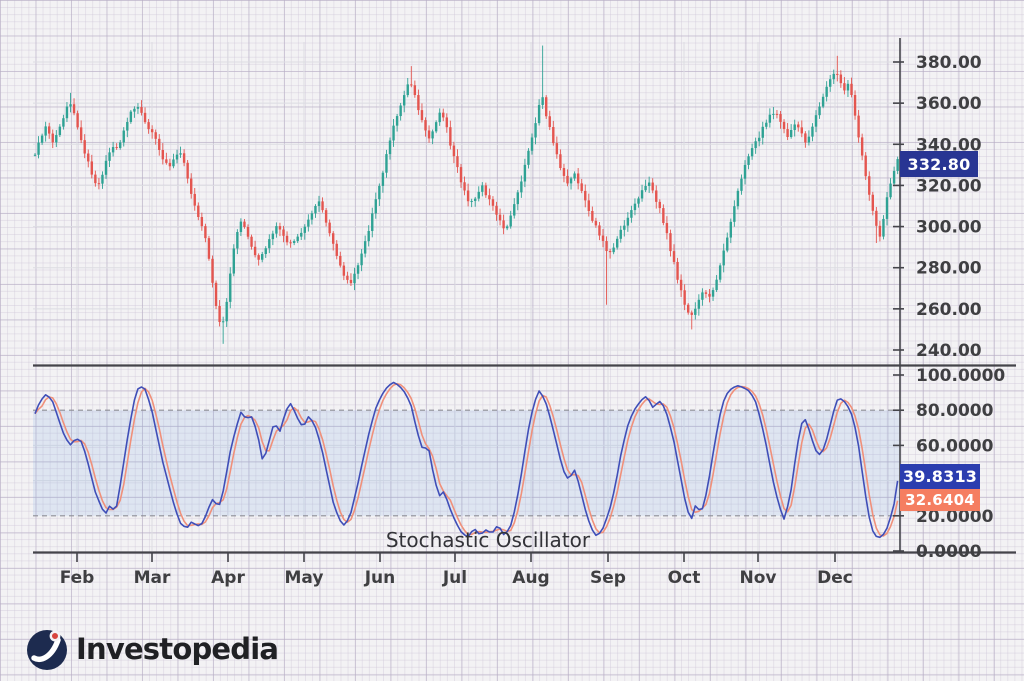  Describe the element at coordinates (608, 578) in the screenshot. I see `month-label: Sep` at that location.